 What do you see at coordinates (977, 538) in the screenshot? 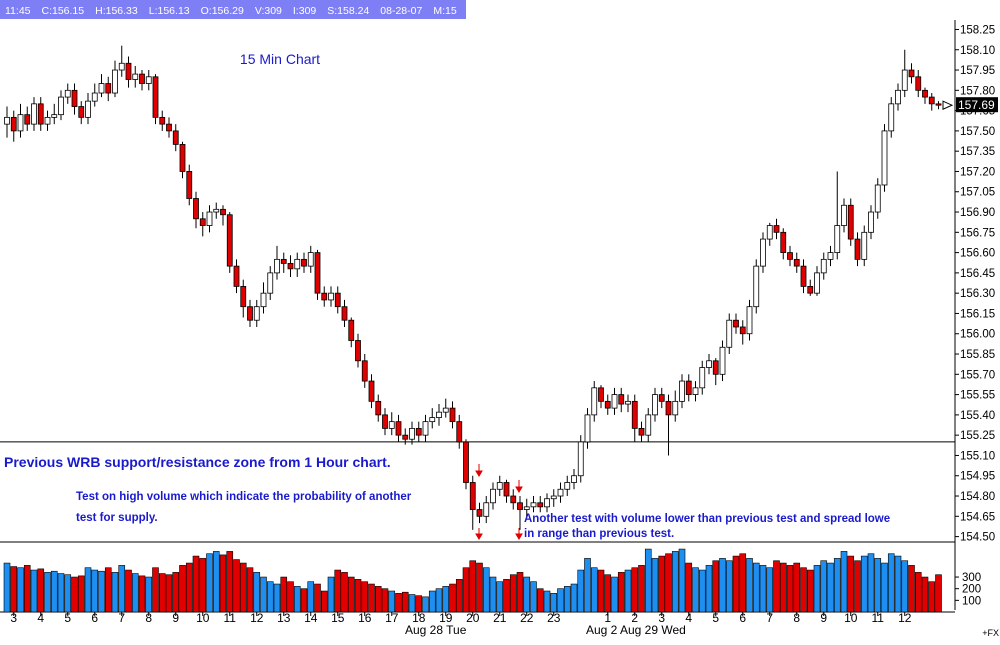
I see `y-tick-label: 154.50` at bounding box center [977, 538].